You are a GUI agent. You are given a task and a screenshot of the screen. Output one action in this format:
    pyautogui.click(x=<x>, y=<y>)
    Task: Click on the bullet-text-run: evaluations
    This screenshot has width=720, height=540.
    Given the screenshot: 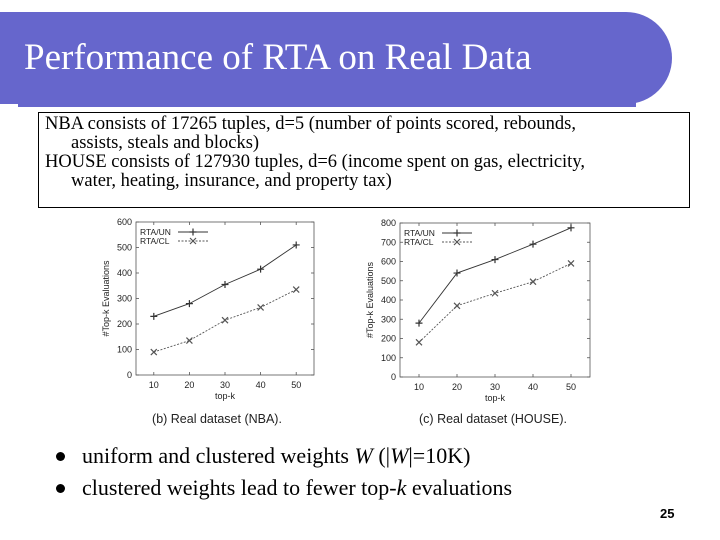 What is the action you would take?
    pyautogui.click(x=459, y=487)
    